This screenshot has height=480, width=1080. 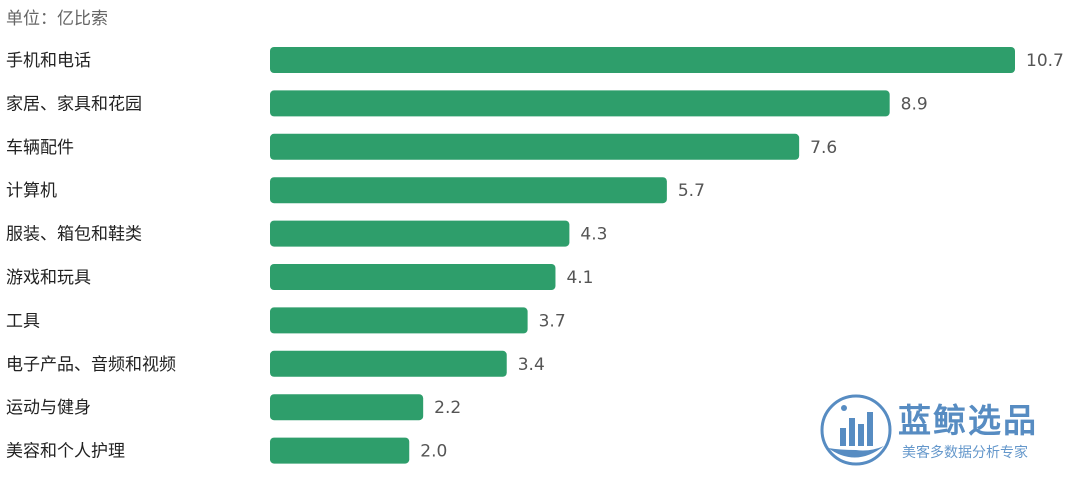 What do you see at coordinates (23, 321) in the screenshot?
I see `category-label: 工具` at bounding box center [23, 321].